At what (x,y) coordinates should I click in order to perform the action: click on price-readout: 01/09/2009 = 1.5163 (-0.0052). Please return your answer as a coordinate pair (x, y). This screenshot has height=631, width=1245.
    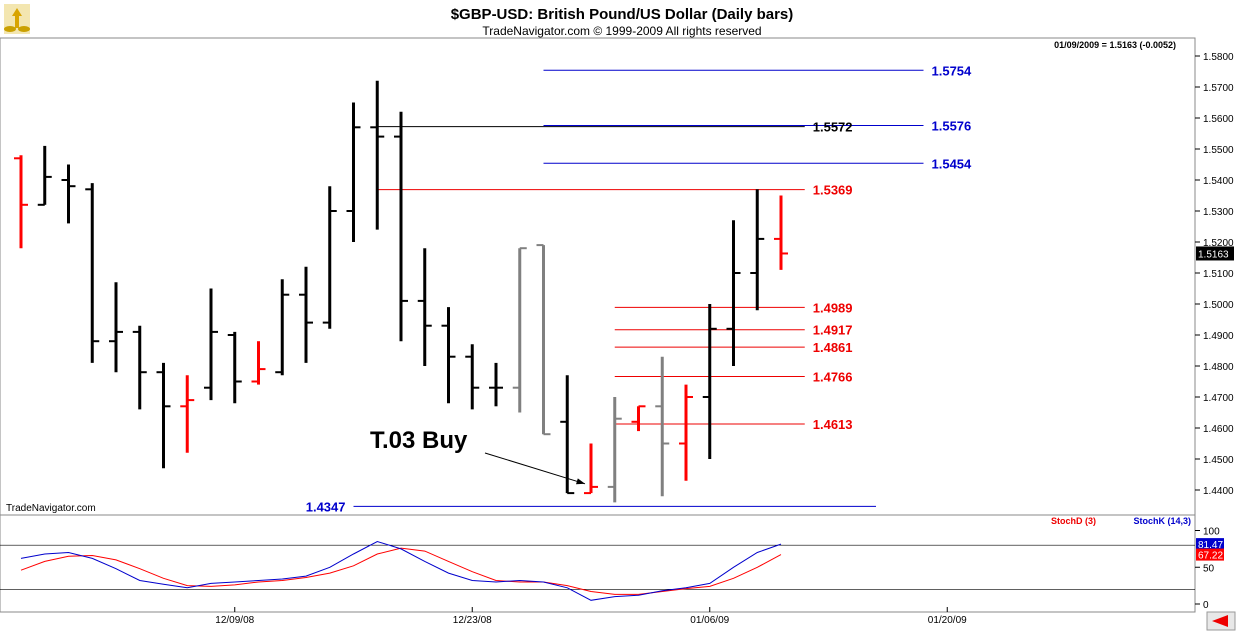
    Looking at the image, I should click on (1115, 45).